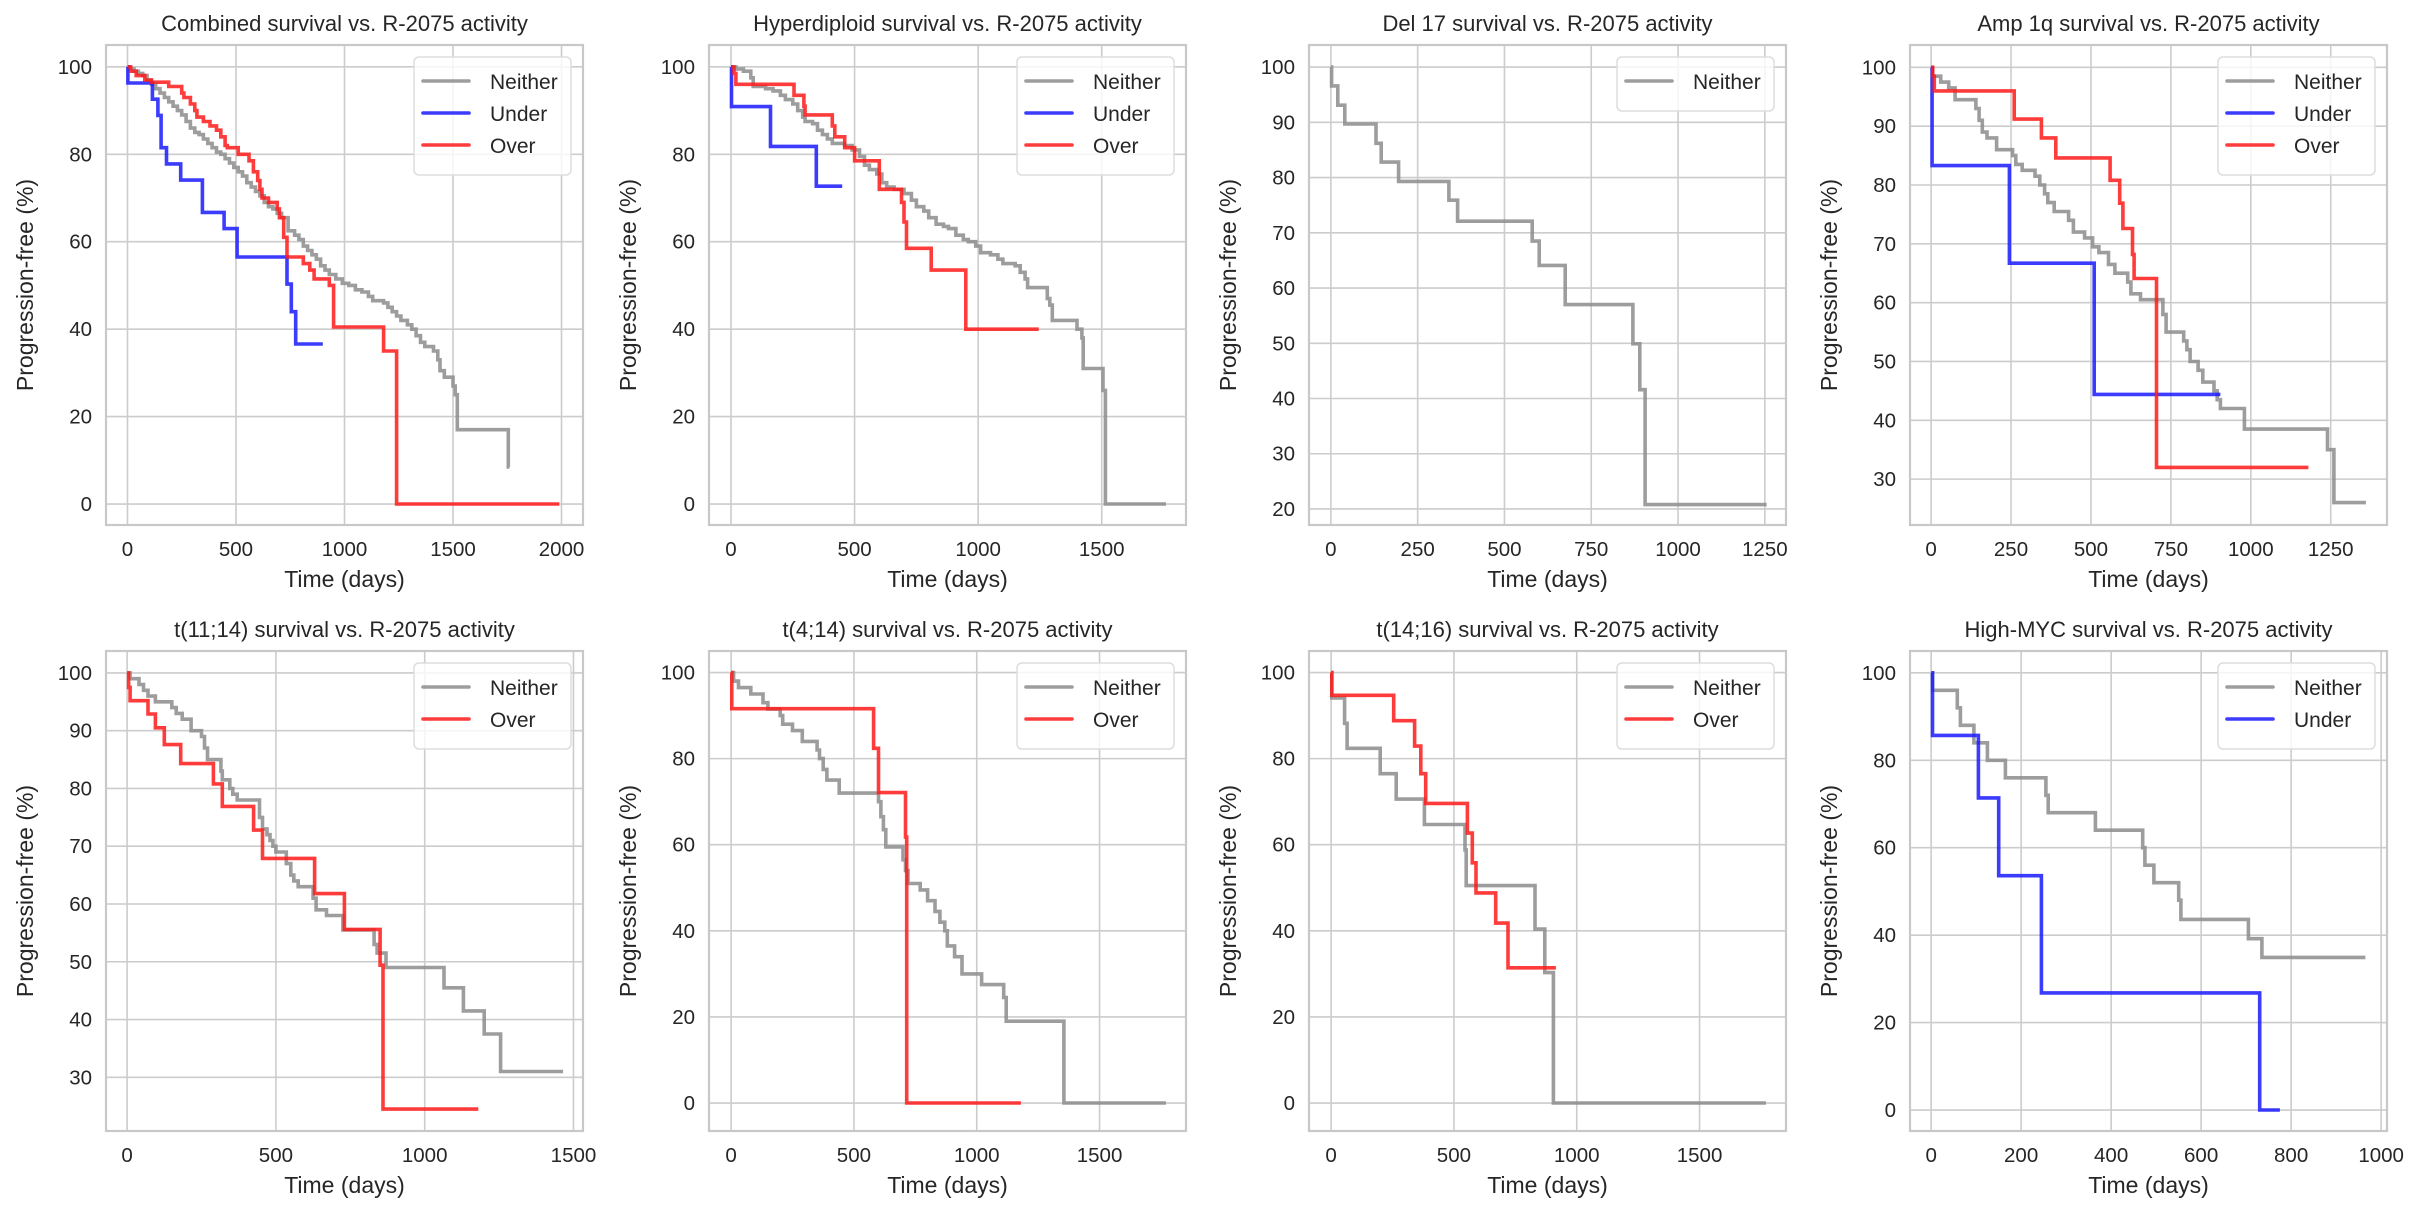 This screenshot has width=2418, height=1218. I want to click on chart-title: Del 17 survival vs. R-2075 activity, so click(1547, 23).